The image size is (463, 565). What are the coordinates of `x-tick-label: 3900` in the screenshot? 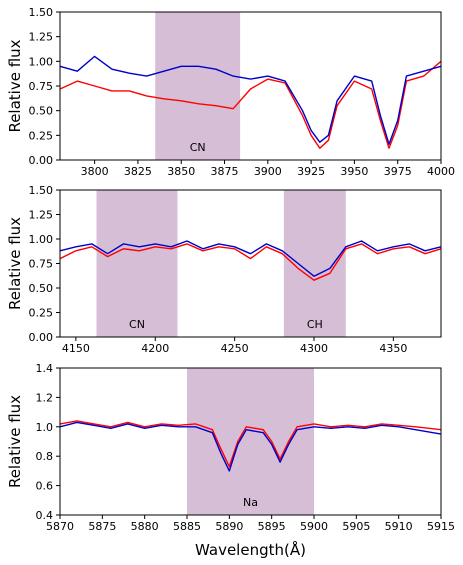 It's located at (268, 171).